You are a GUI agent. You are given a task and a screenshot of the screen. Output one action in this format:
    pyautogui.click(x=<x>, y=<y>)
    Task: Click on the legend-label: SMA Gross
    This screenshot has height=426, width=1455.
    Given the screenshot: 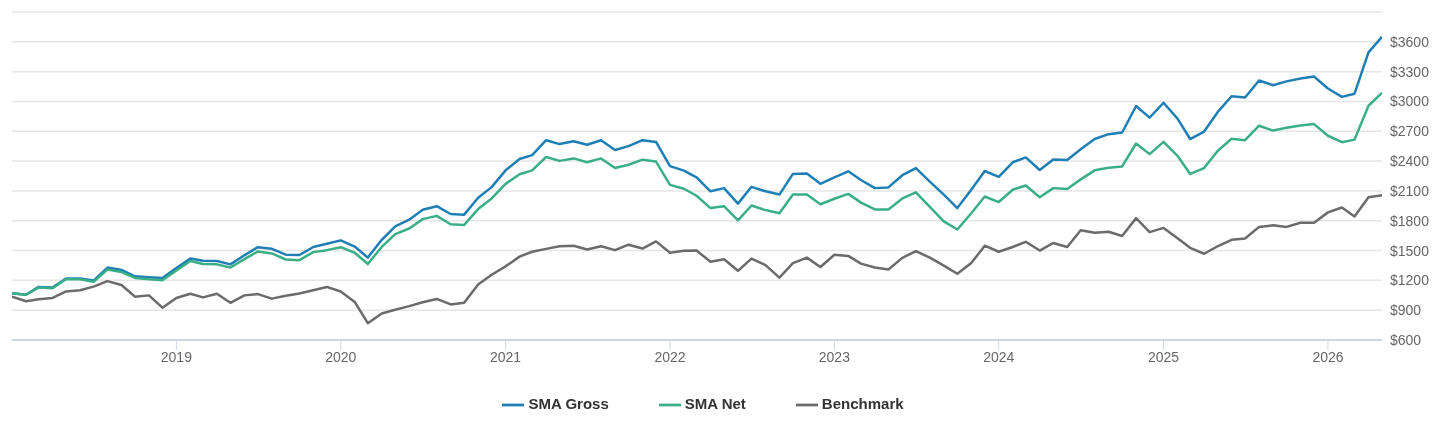 What is the action you would take?
    pyautogui.click(x=568, y=403)
    